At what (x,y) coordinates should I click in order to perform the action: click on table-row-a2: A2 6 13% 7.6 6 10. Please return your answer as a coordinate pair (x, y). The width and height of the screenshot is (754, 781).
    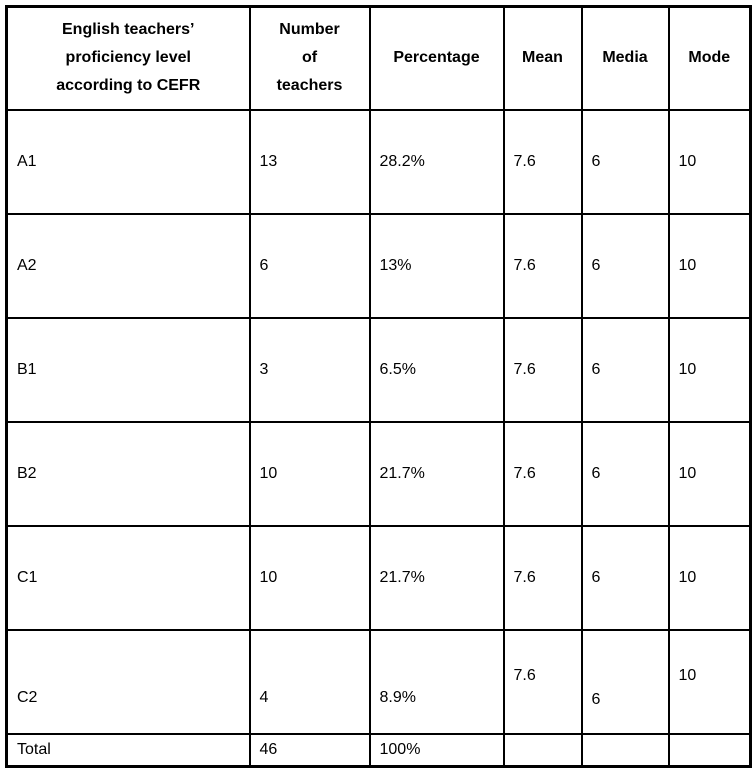
    Looking at the image, I should click on (378, 265).